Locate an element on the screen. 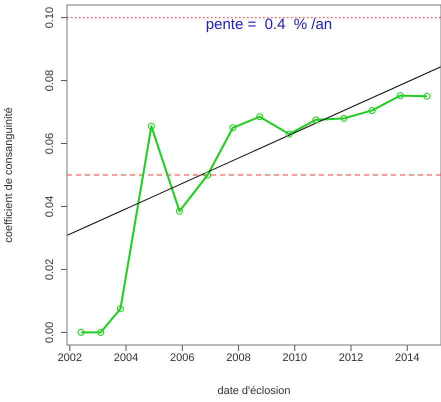 The width and height of the screenshot is (441, 402). y-axis-title: coefficient de consanguinité is located at coordinates (8, 175).